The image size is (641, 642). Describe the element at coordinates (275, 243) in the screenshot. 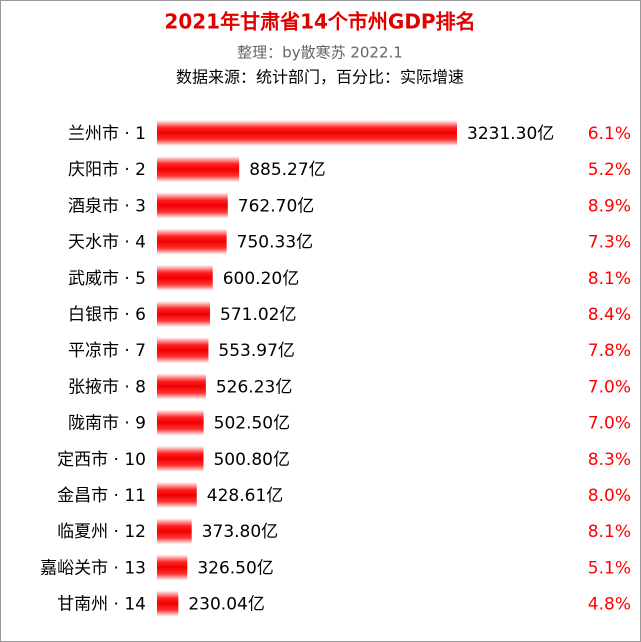

I see `value-label: 750.33亿` at that location.